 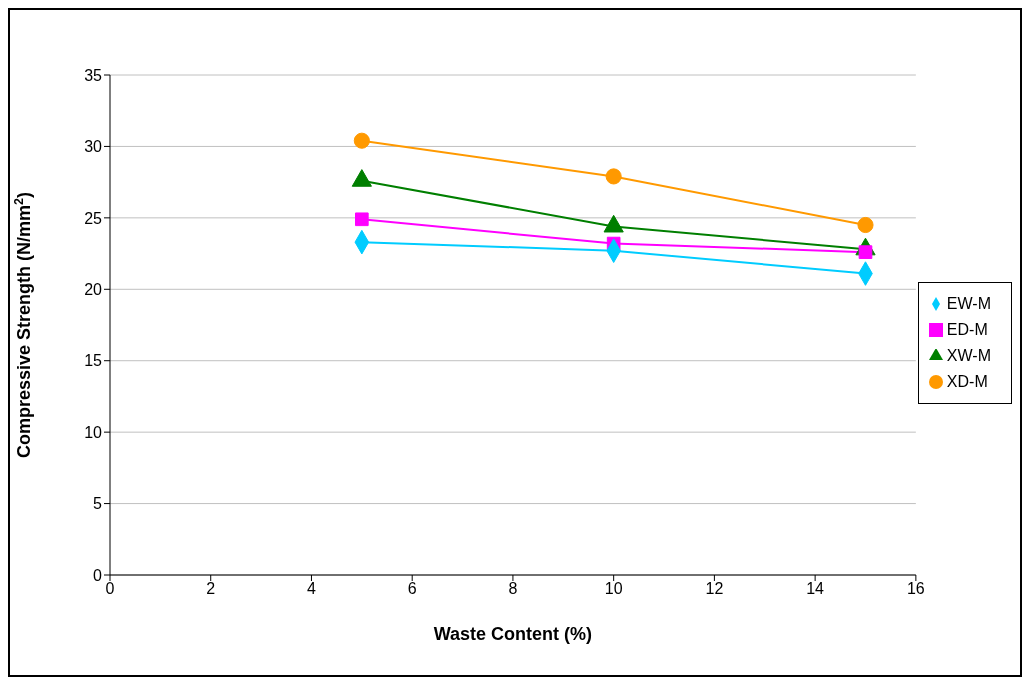 I want to click on x-tick-label: 2, so click(x=211, y=589).